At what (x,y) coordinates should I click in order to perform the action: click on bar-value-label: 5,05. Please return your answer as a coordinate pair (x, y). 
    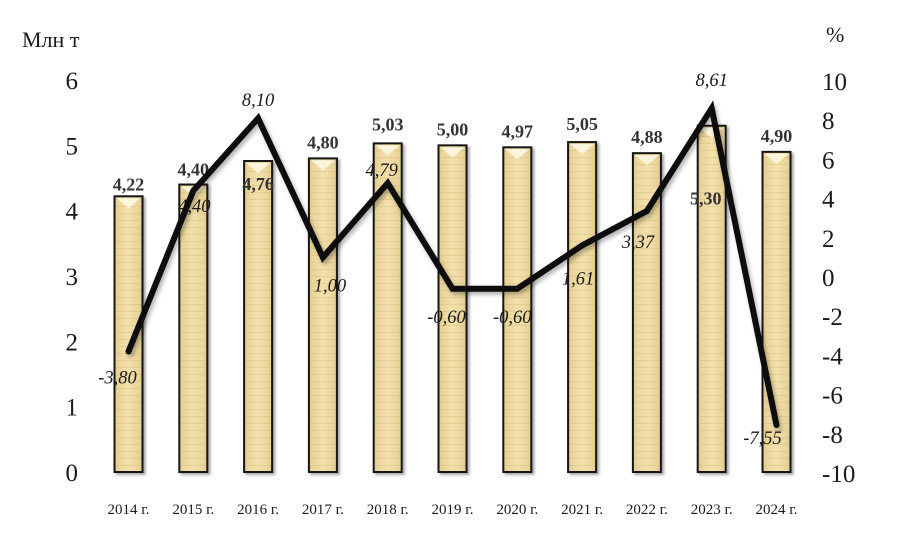
    Looking at the image, I should click on (582, 124).